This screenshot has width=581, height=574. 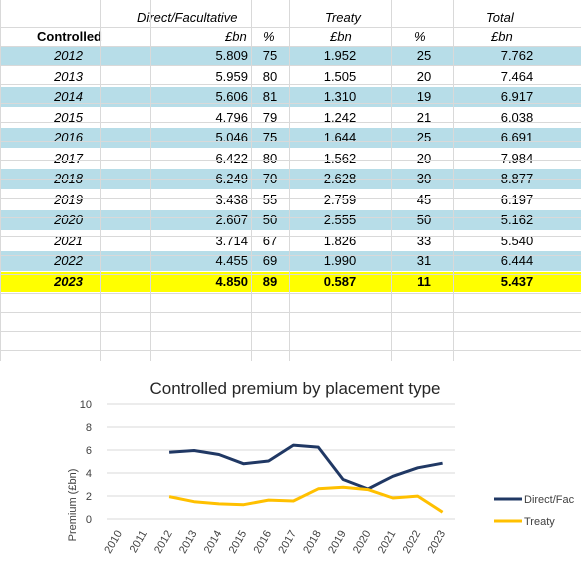 I want to click on direct-value-cell: 6.249, so click(x=231, y=178).